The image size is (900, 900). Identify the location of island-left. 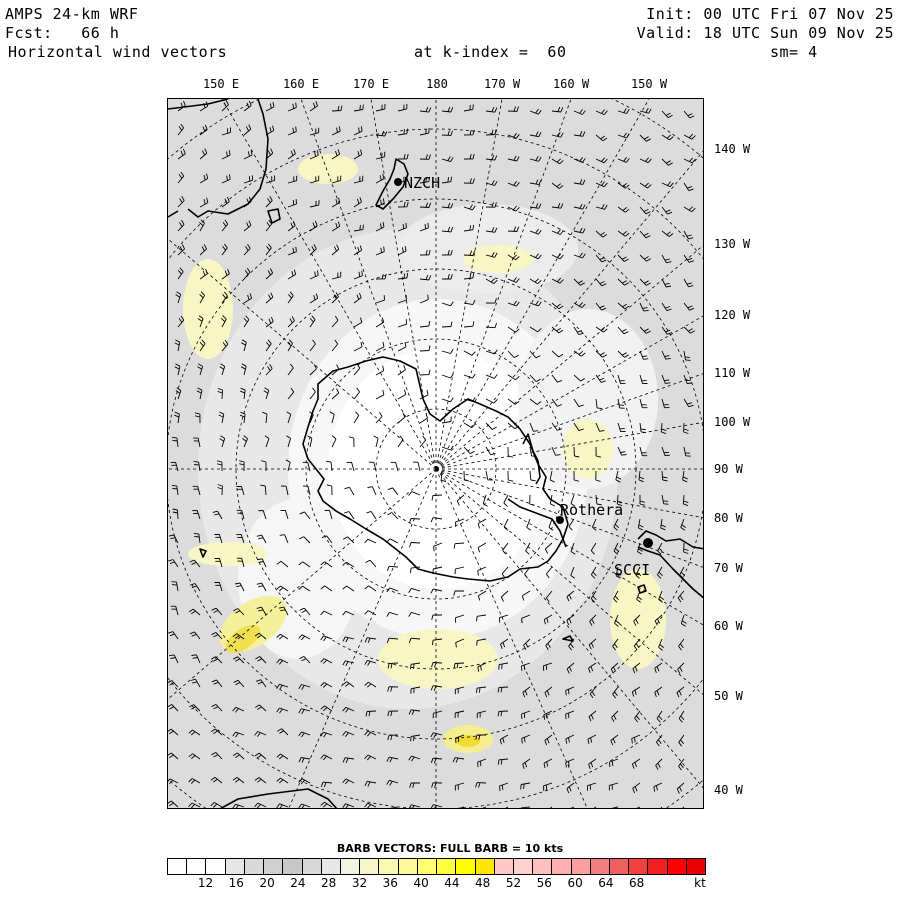
(203, 553).